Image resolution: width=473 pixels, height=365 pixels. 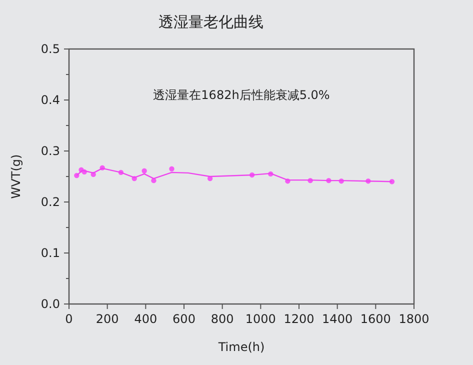 I want to click on y-tick-label: 0.0, so click(x=50, y=304).